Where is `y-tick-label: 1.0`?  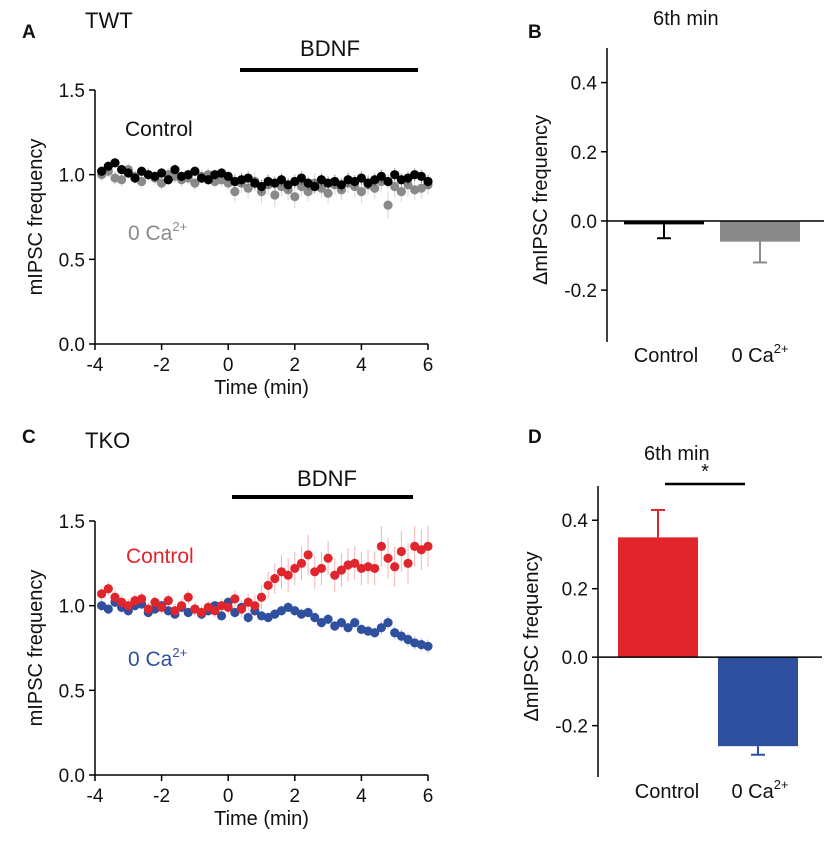 y-tick-label: 1.0 is located at coordinates (72, 607).